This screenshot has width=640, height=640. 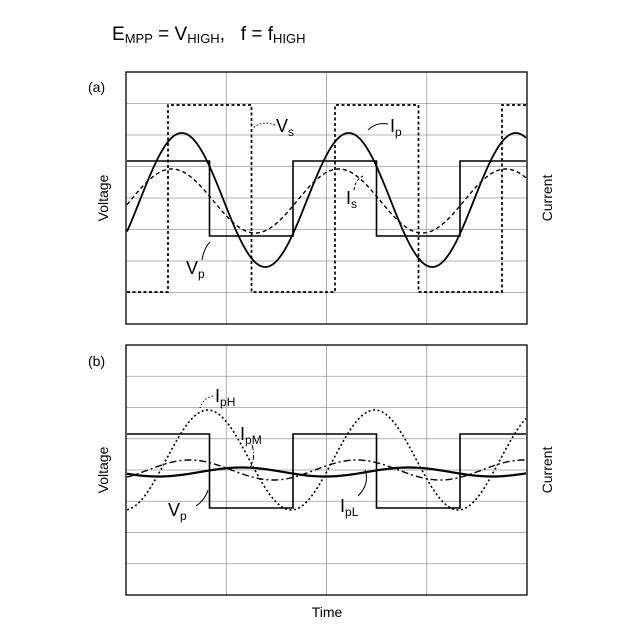 What do you see at coordinates (327, 612) in the screenshot?
I see `x-axis-label: Time` at bounding box center [327, 612].